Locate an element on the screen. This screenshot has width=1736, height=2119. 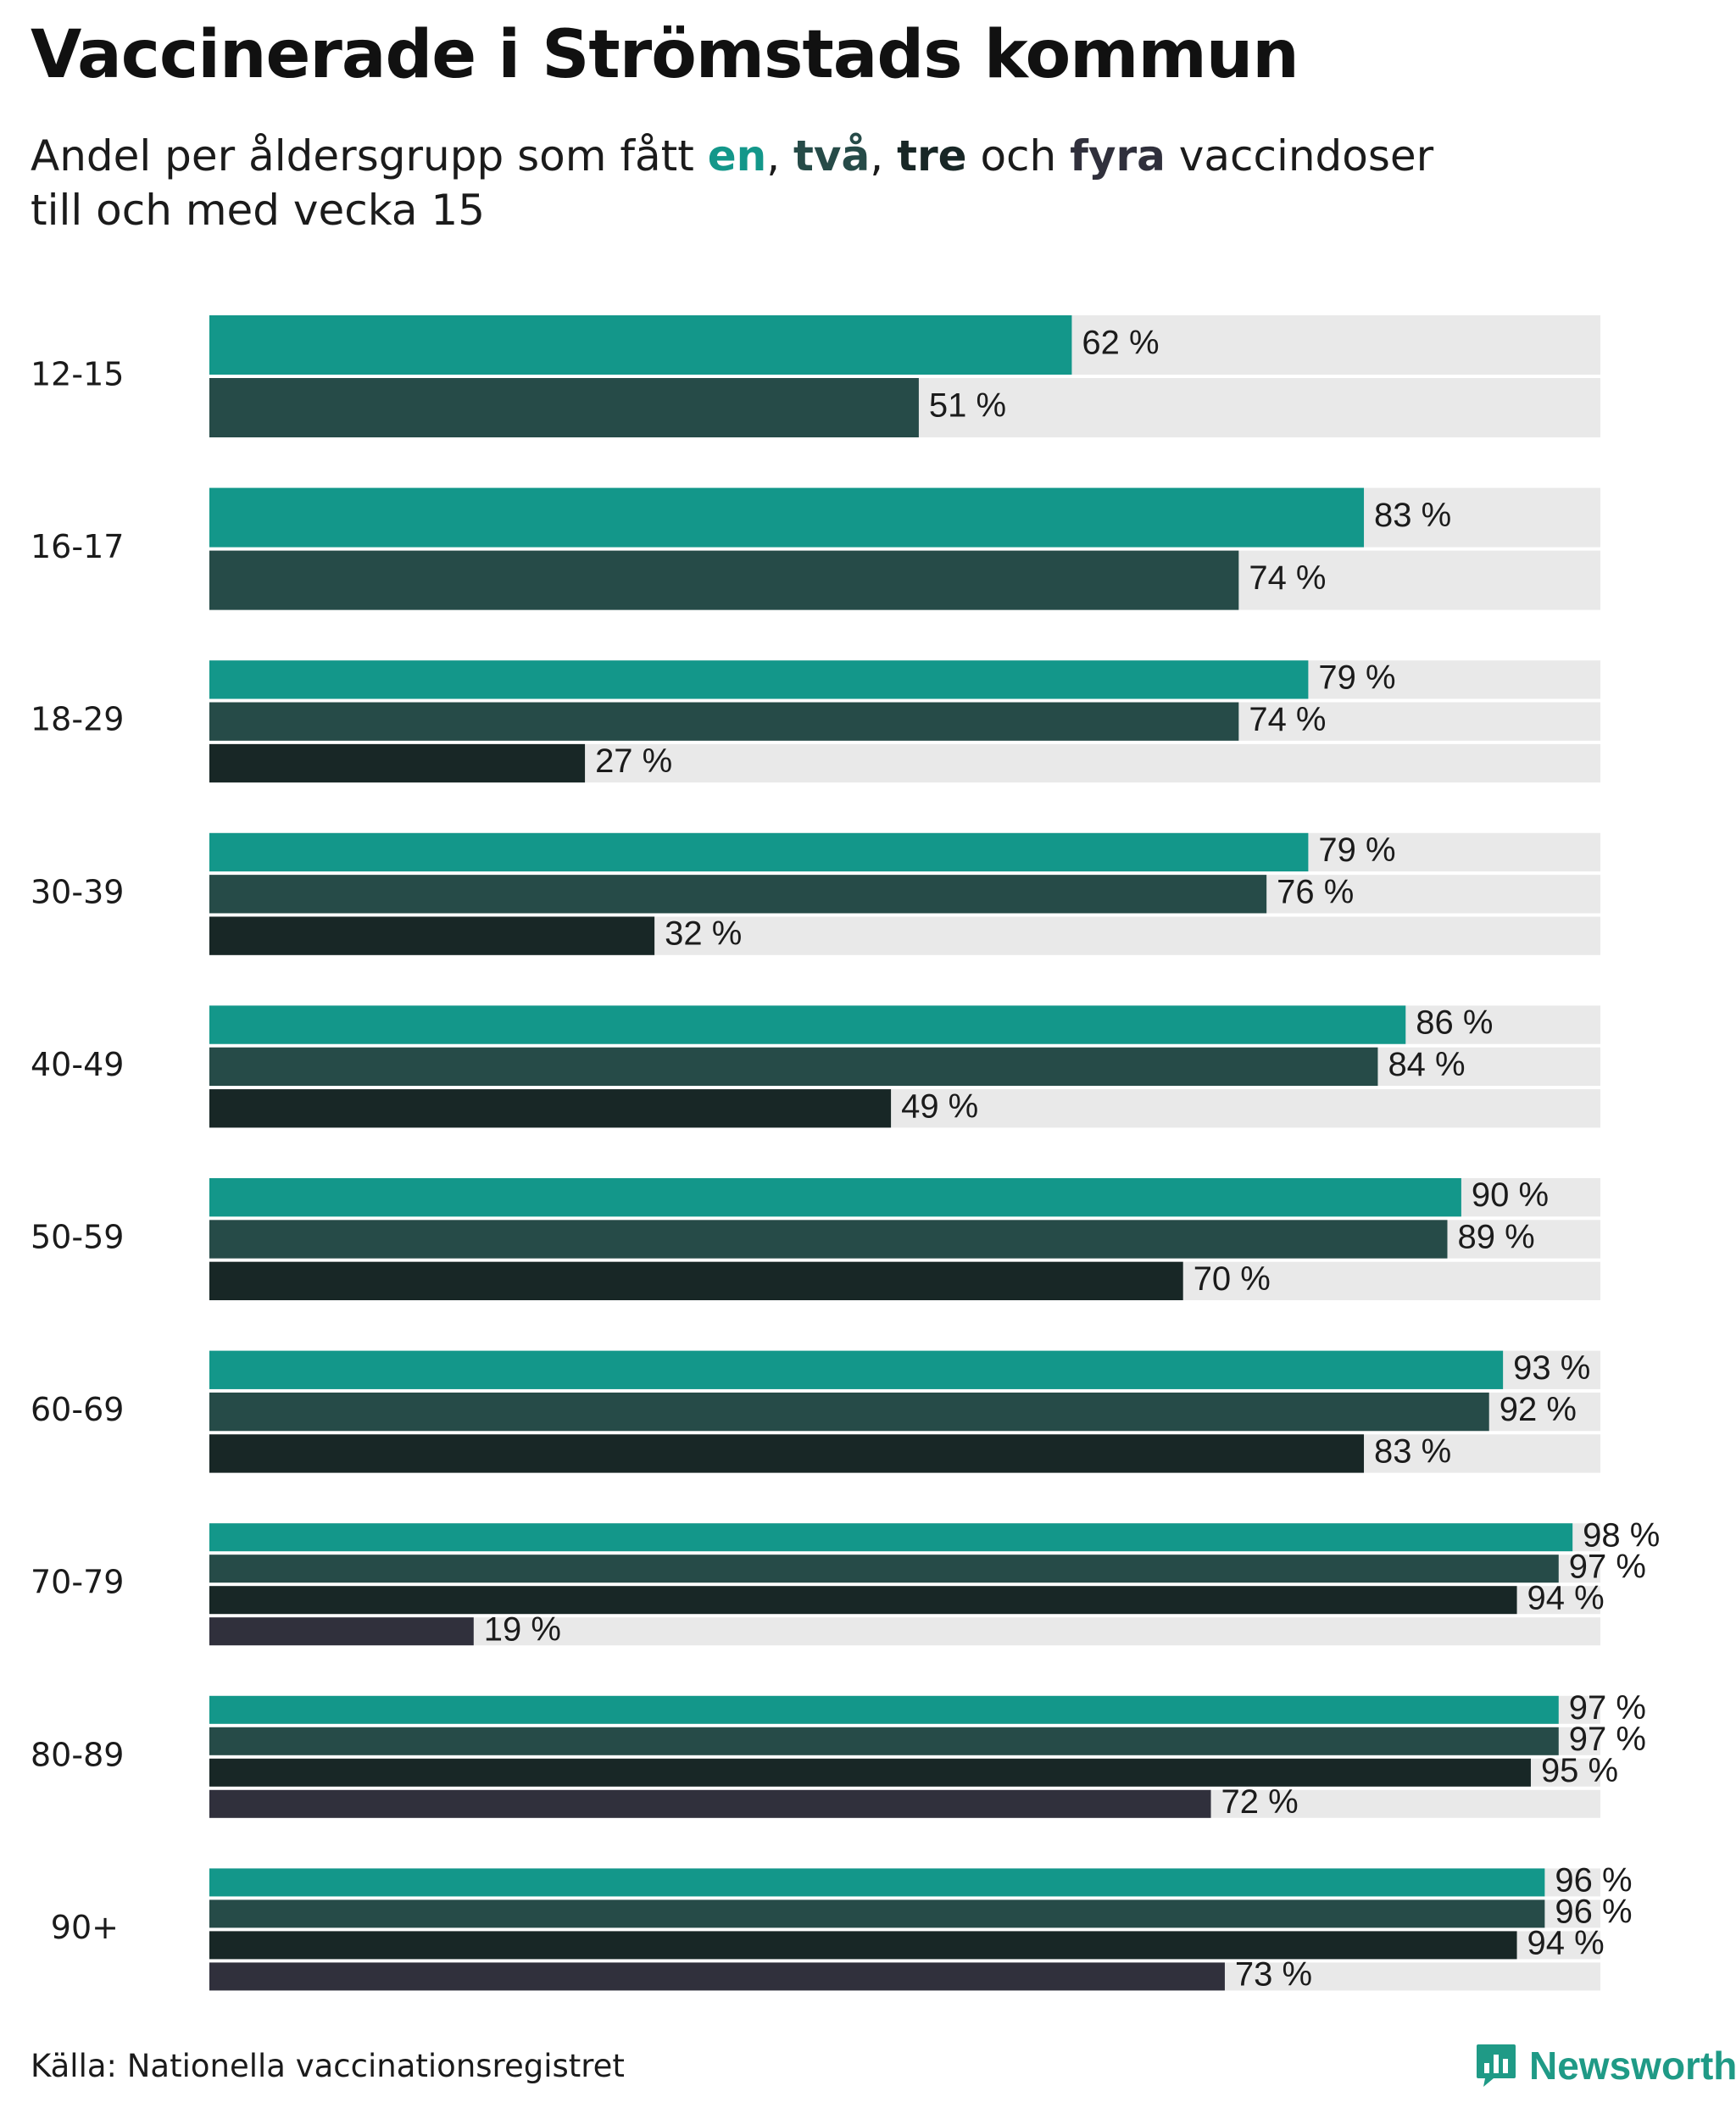
data-label: 92 % is located at coordinates (1538, 1410).